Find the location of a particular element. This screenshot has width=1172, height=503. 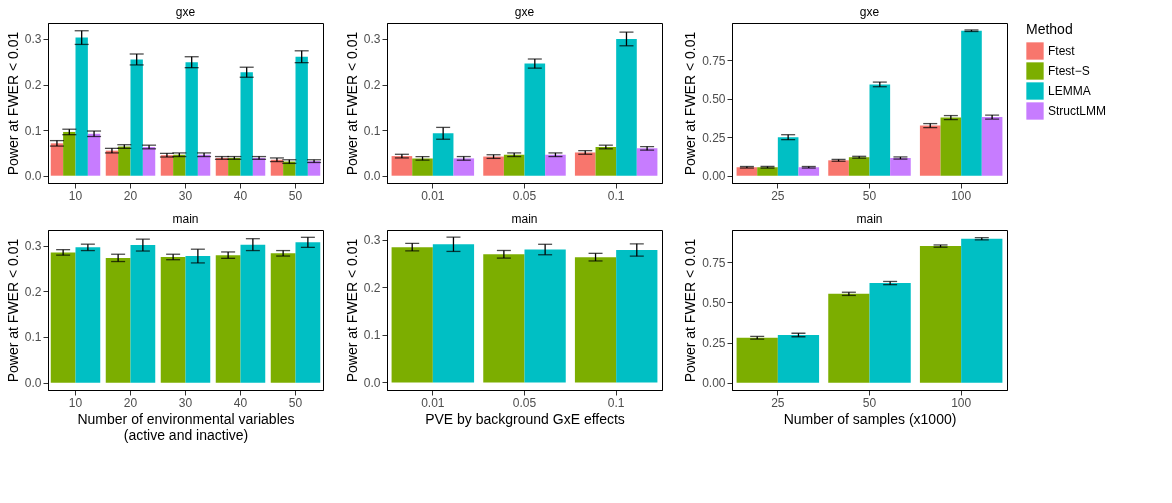

legend-title: Method is located at coordinates (1049, 29).